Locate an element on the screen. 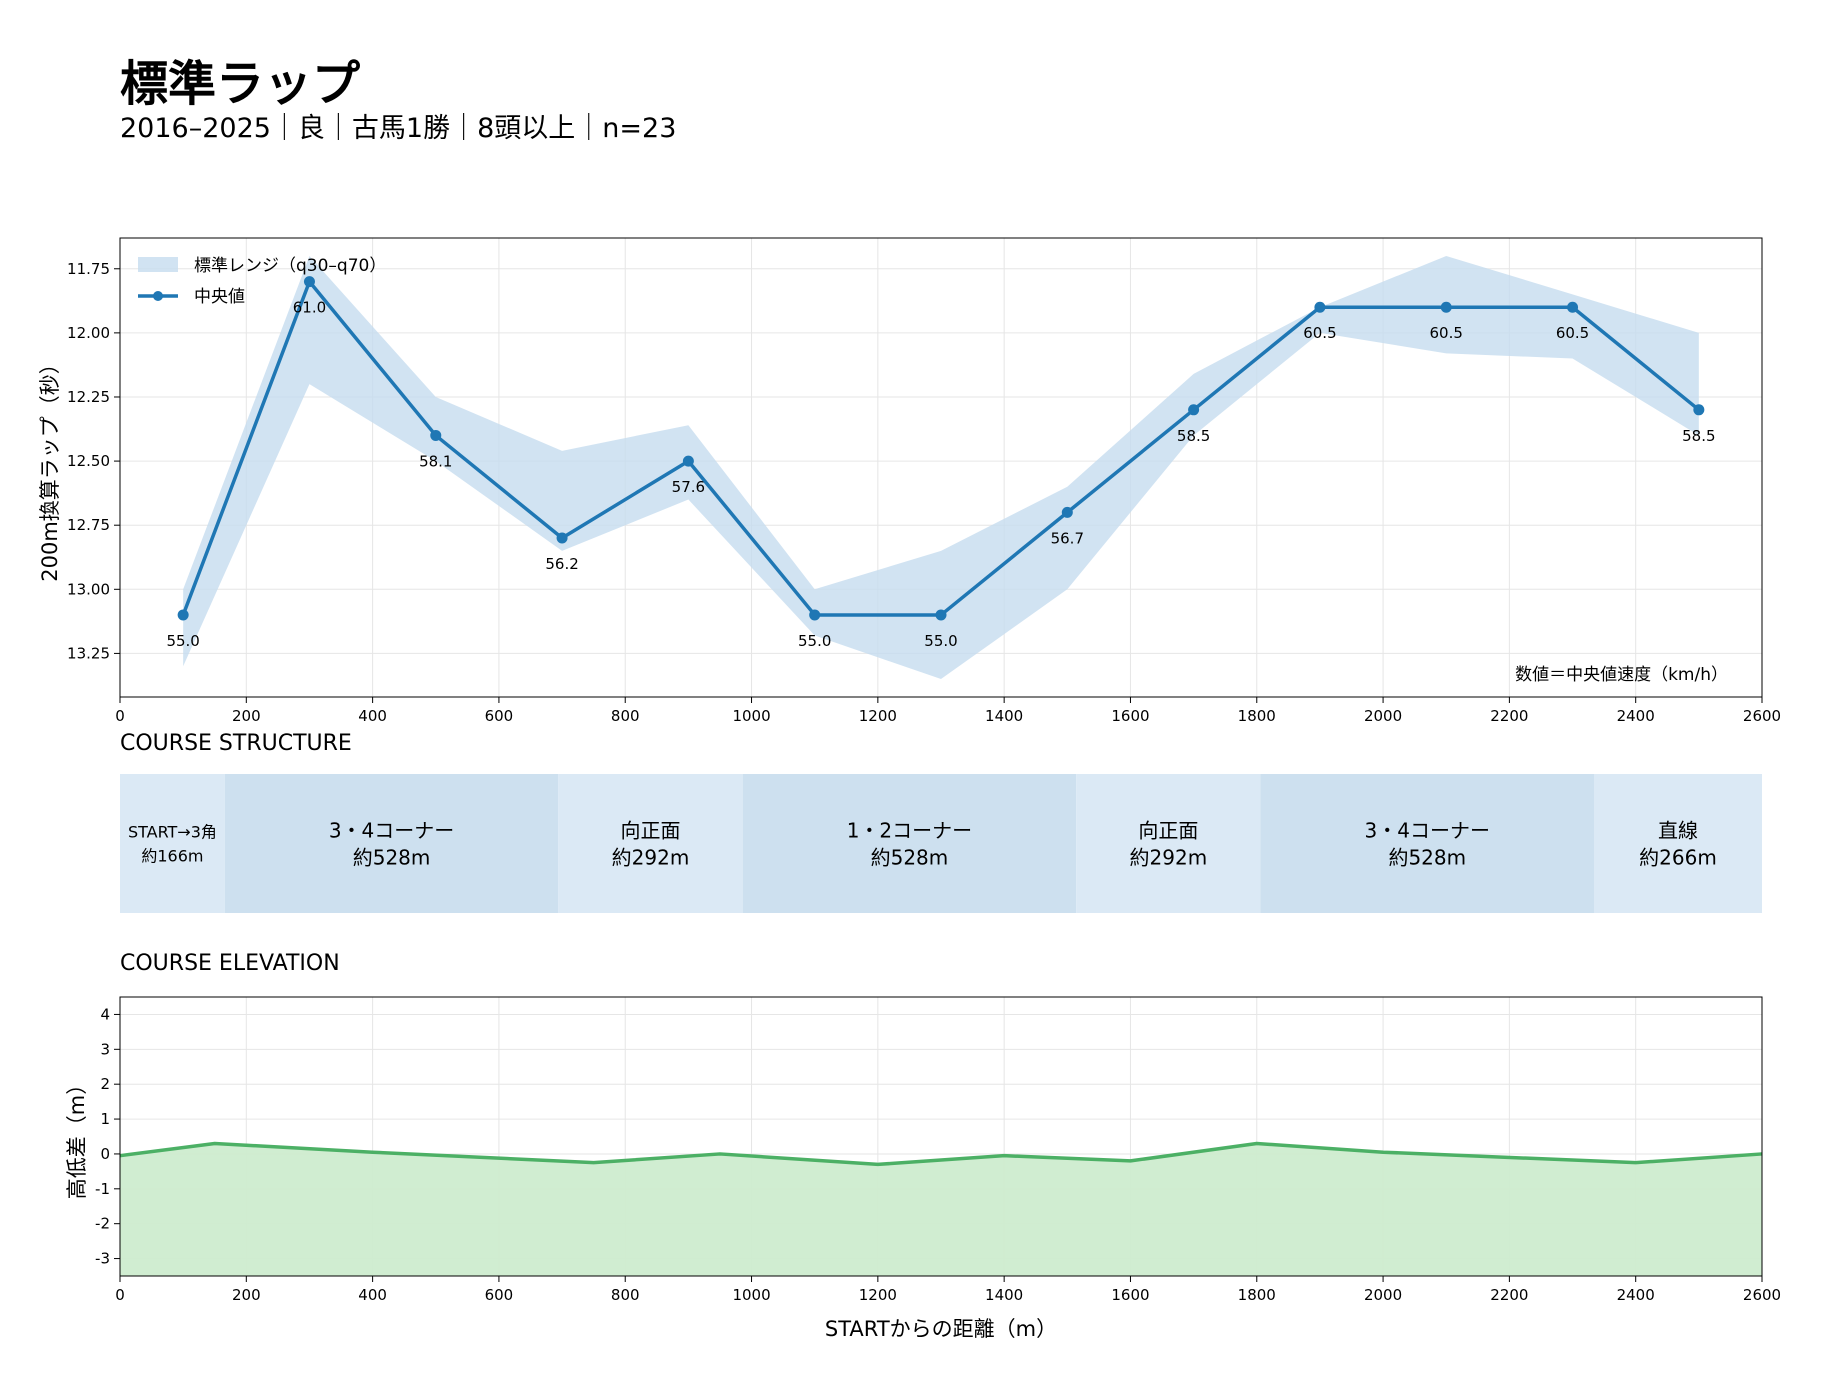 Image resolution: width=1834 pixels, height=1388 pixels. lap-y-tick-label: 12.25 is located at coordinates (88, 397).